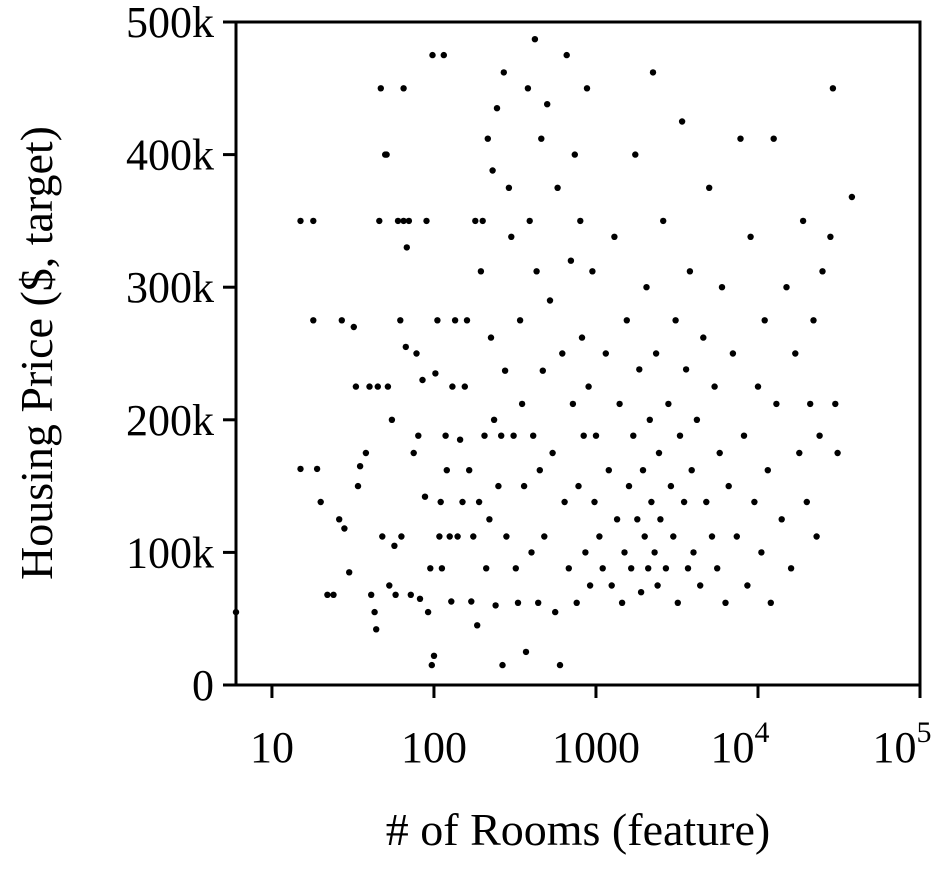 Image resolution: width=944 pixels, height=885 pixels. I want to click on x-axis: 10 100 1000 10⁴ 10⁵, so click(591, 728).